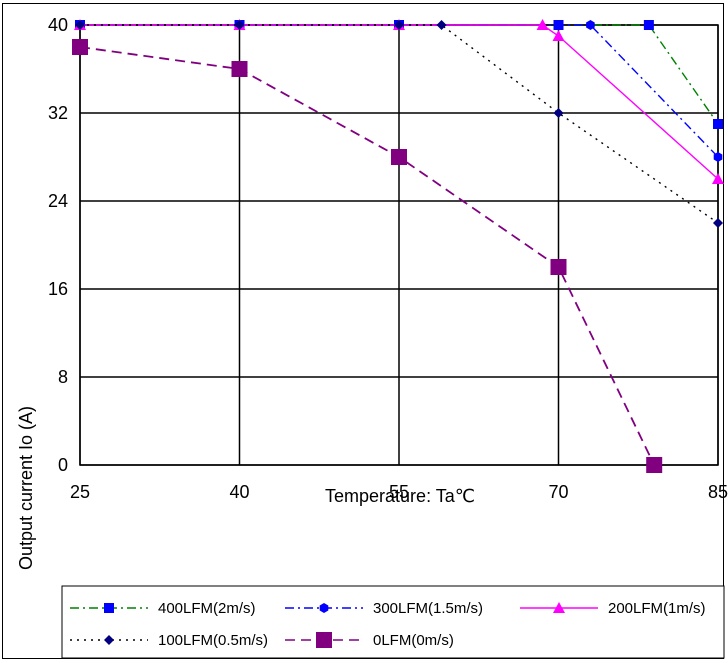 Image resolution: width=728 pixels, height=663 pixels. I want to click on legend-entry-3: 100LFM(0.5m/s), so click(169, 640).